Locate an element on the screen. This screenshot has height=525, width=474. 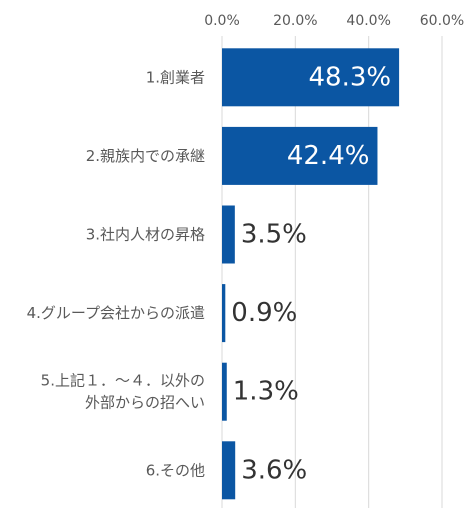
data-label: 0.9% is located at coordinates (264, 313).